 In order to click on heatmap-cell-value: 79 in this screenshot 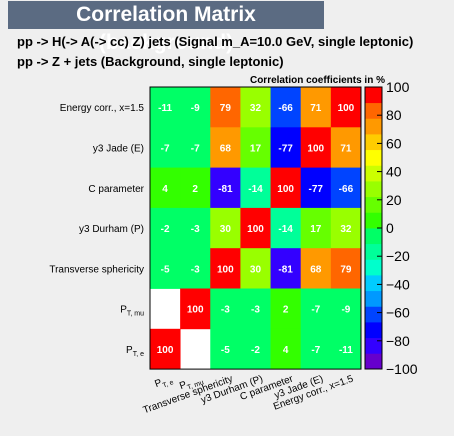, I will do `click(346, 269)`.